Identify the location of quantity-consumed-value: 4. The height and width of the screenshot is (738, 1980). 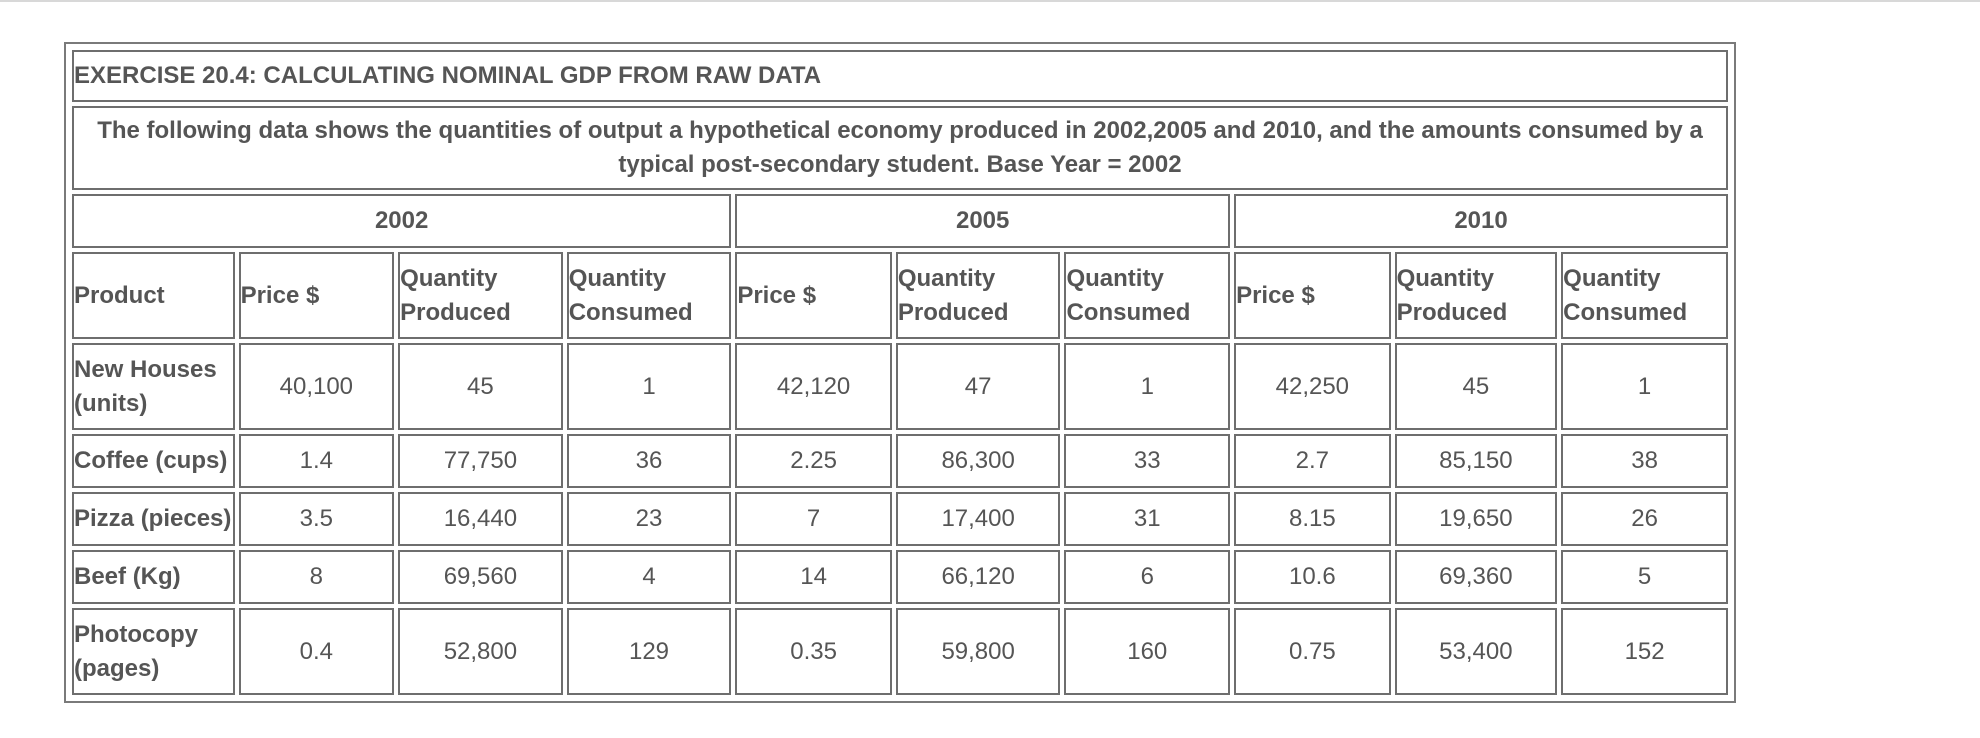
(649, 577).